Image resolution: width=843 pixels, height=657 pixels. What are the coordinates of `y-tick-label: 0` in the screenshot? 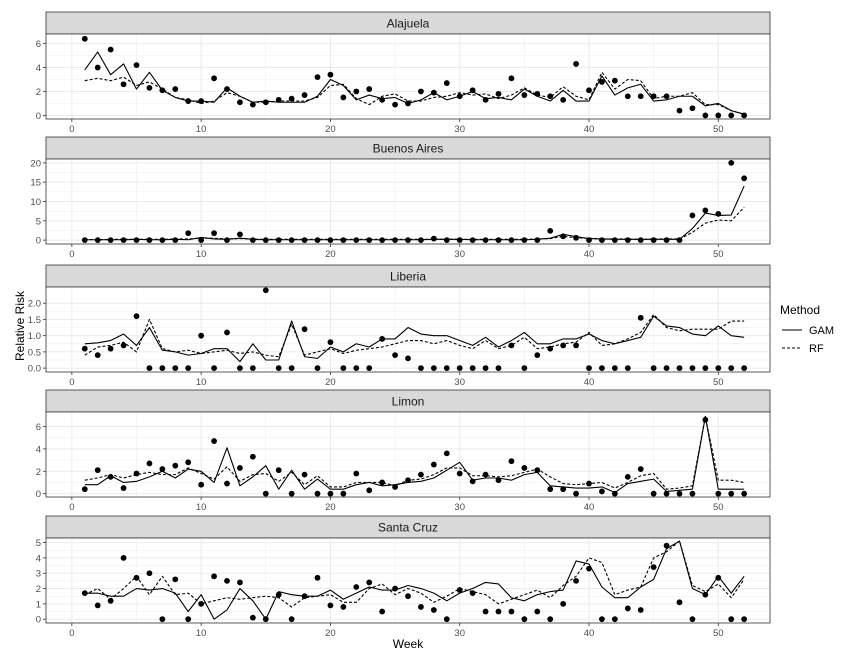 It's located at (38, 620).